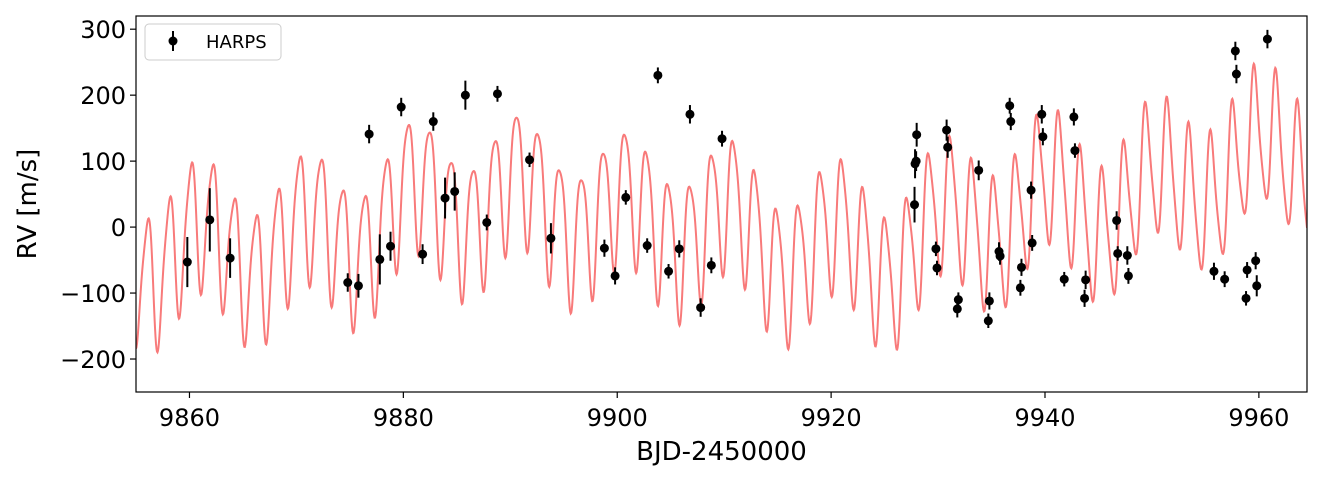 Image resolution: width=1322 pixels, height=480 pixels. I want to click on y-tick-label: 0, so click(118, 228).